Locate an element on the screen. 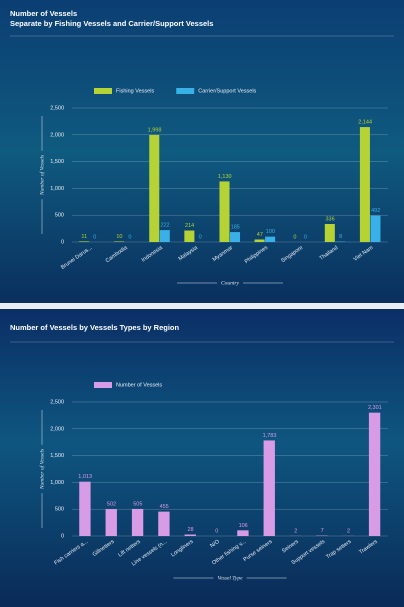 This screenshot has width=404, height=607. value-label: 28 is located at coordinates (190, 530).